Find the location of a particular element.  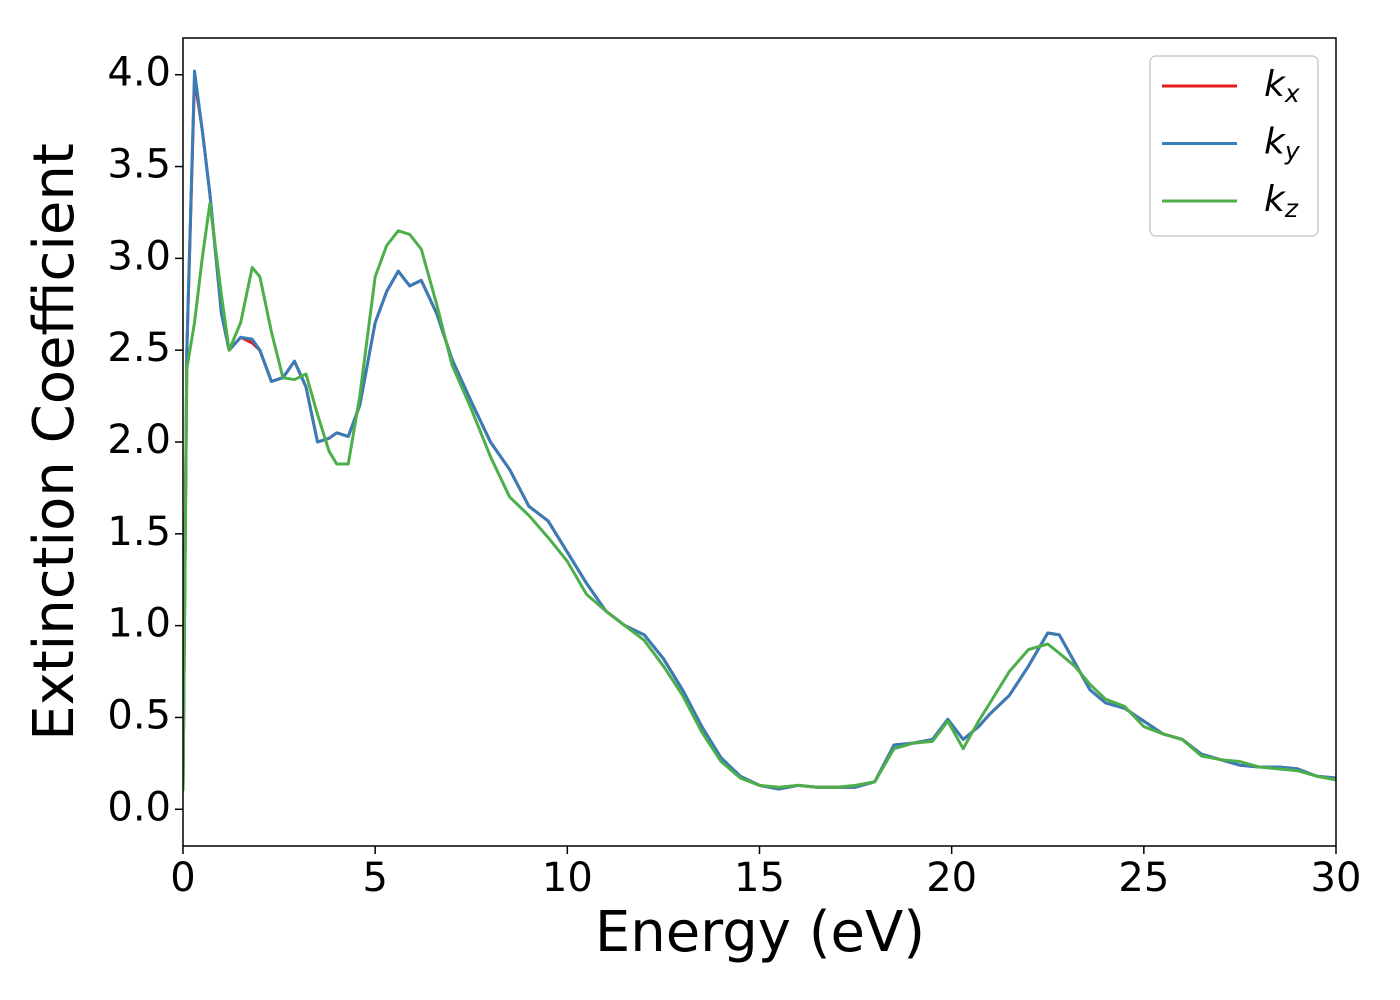

legend-label: kx is located at coordinates (1282, 86).